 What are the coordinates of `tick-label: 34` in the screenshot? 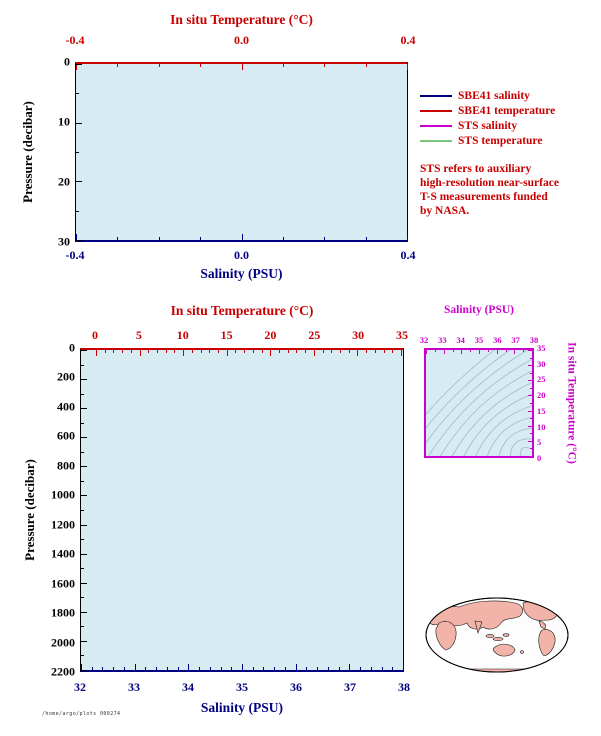 It's located at (188, 687).